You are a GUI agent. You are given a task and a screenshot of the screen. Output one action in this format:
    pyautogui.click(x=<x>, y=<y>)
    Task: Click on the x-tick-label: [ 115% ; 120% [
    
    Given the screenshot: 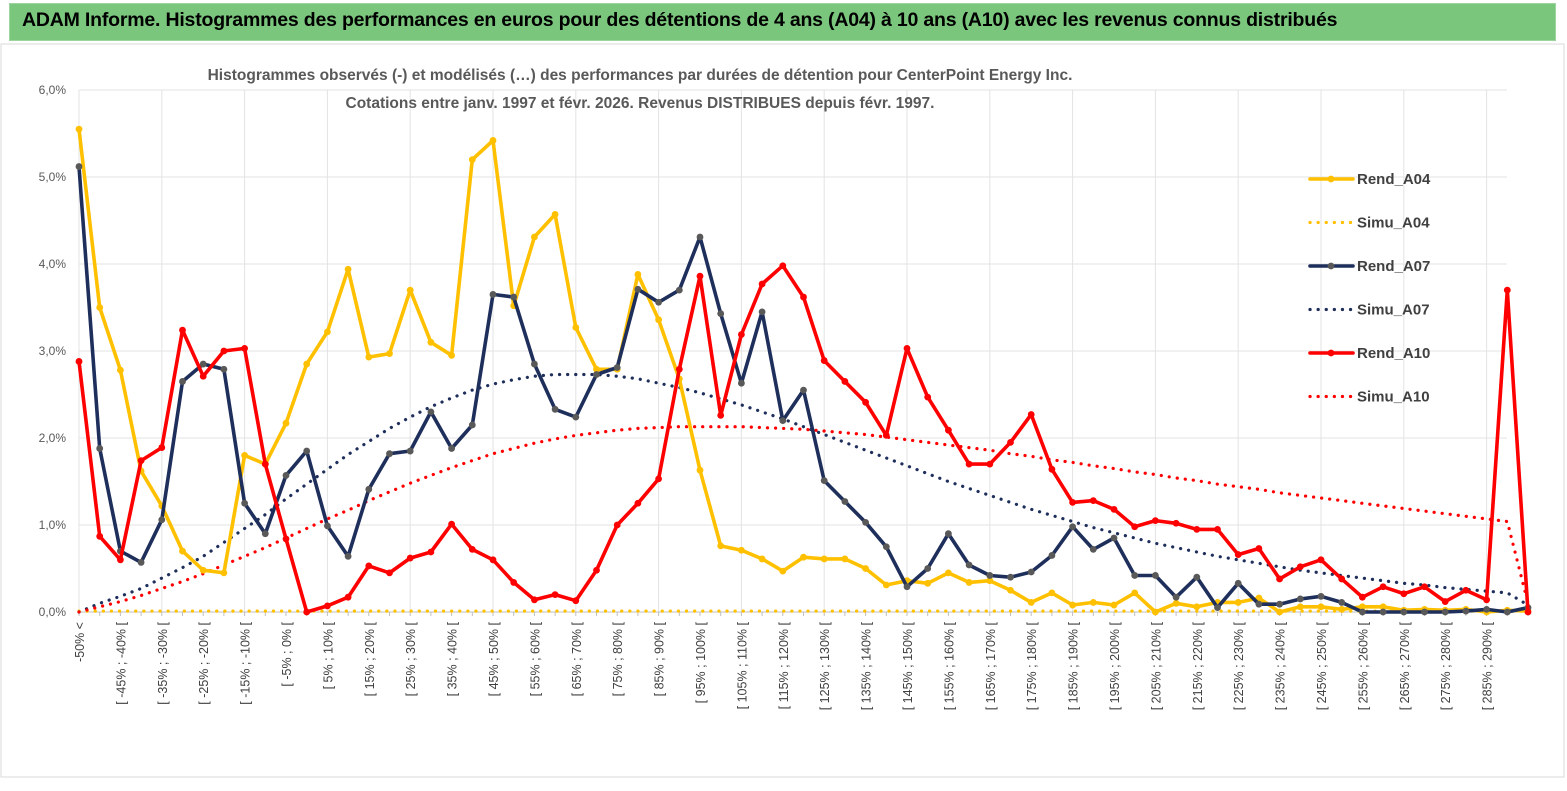 What is the action you would take?
    pyautogui.click(x=784, y=665)
    